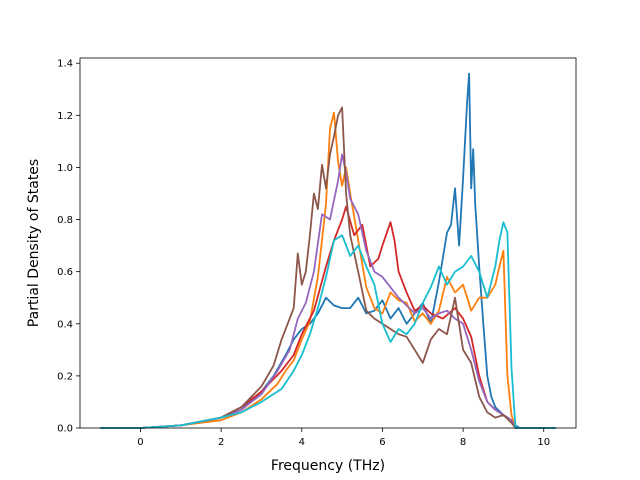  I want to click on y-tick-label: 1.0, so click(65, 168).